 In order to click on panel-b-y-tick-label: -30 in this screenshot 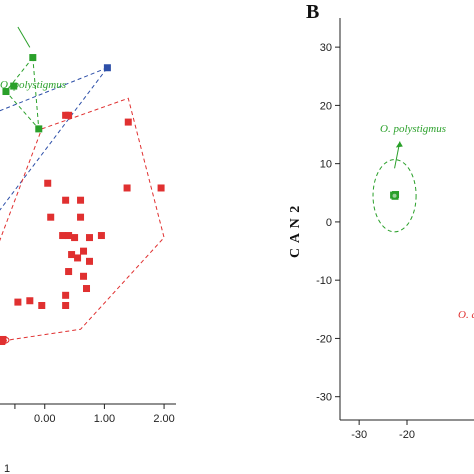, I will do `click(324, 398)`.